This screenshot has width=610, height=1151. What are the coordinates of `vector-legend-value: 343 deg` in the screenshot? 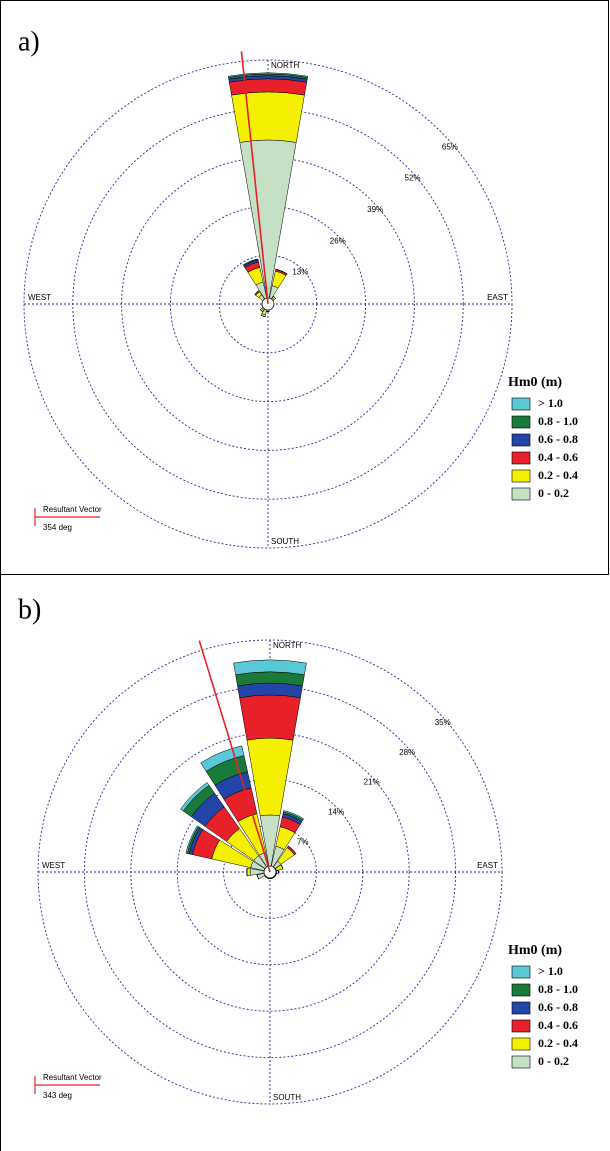 It's located at (57, 1095).